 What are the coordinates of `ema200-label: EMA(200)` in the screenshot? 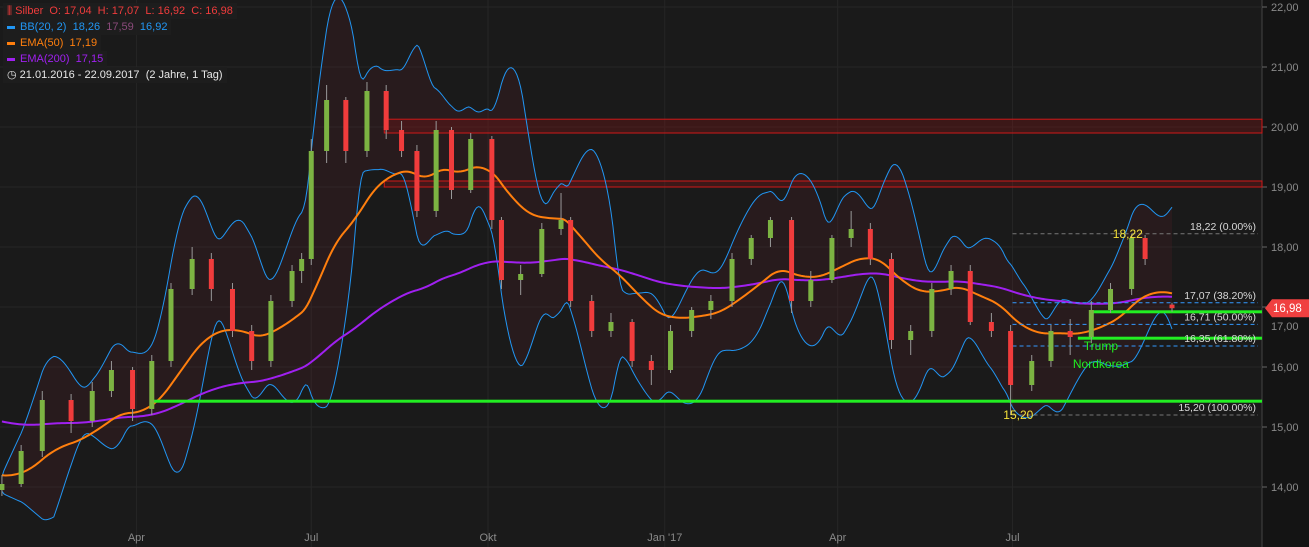 It's located at (45, 59).